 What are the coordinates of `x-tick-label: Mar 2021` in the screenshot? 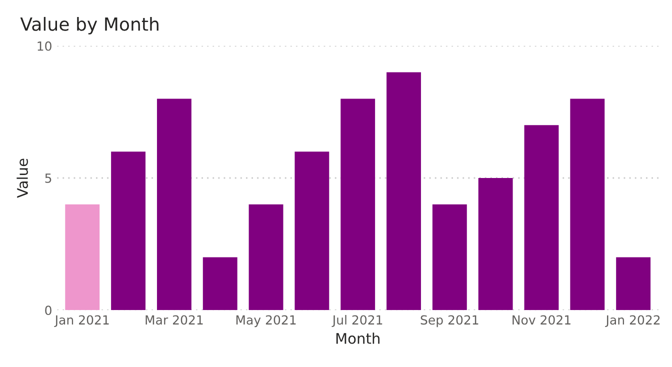 It's located at (174, 320).